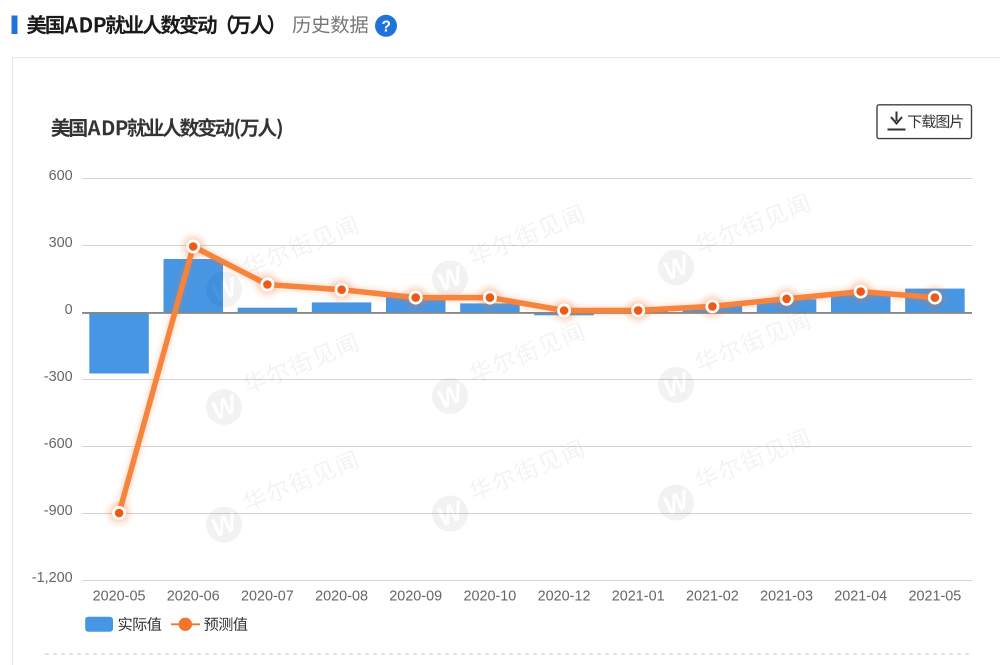 The width and height of the screenshot is (1000, 665). Describe the element at coordinates (712, 597) in the screenshot. I see `svg-text: 2021-02` at that location.